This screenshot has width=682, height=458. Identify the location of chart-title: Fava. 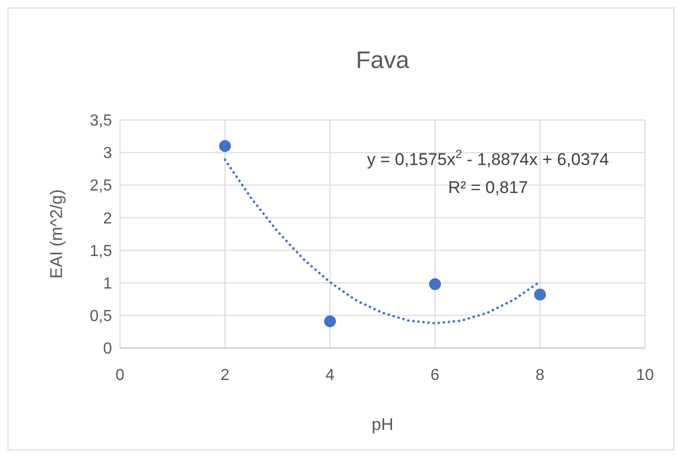
(383, 60).